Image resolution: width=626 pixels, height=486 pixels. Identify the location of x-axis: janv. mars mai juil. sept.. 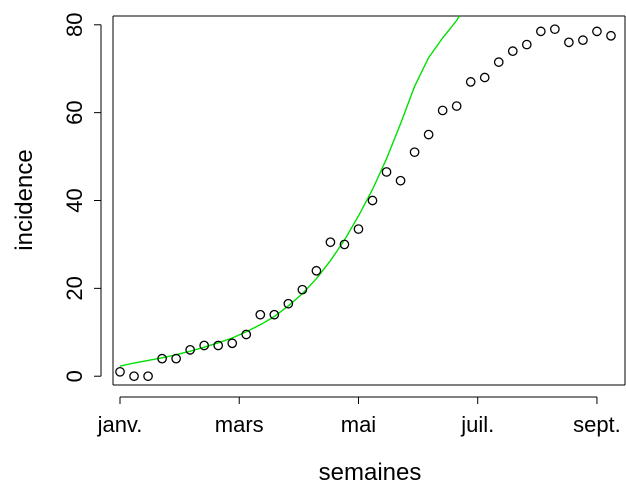
(359, 416).